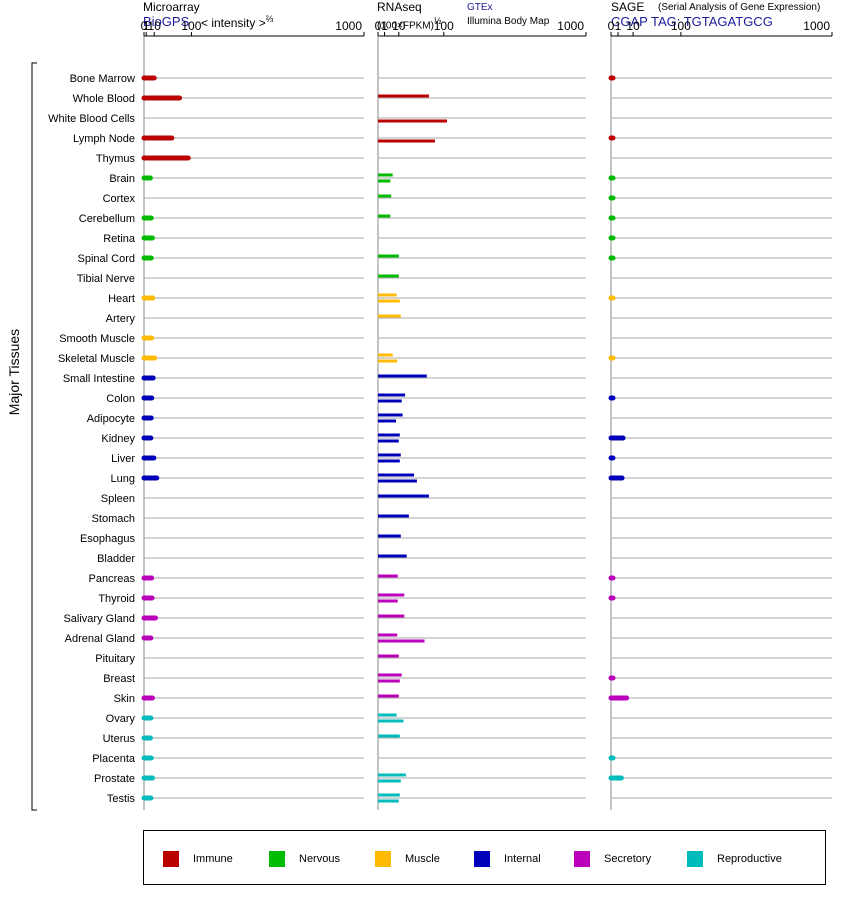 The height and width of the screenshot is (900, 842). I want to click on legend-swatch-secretory, so click(582, 859).